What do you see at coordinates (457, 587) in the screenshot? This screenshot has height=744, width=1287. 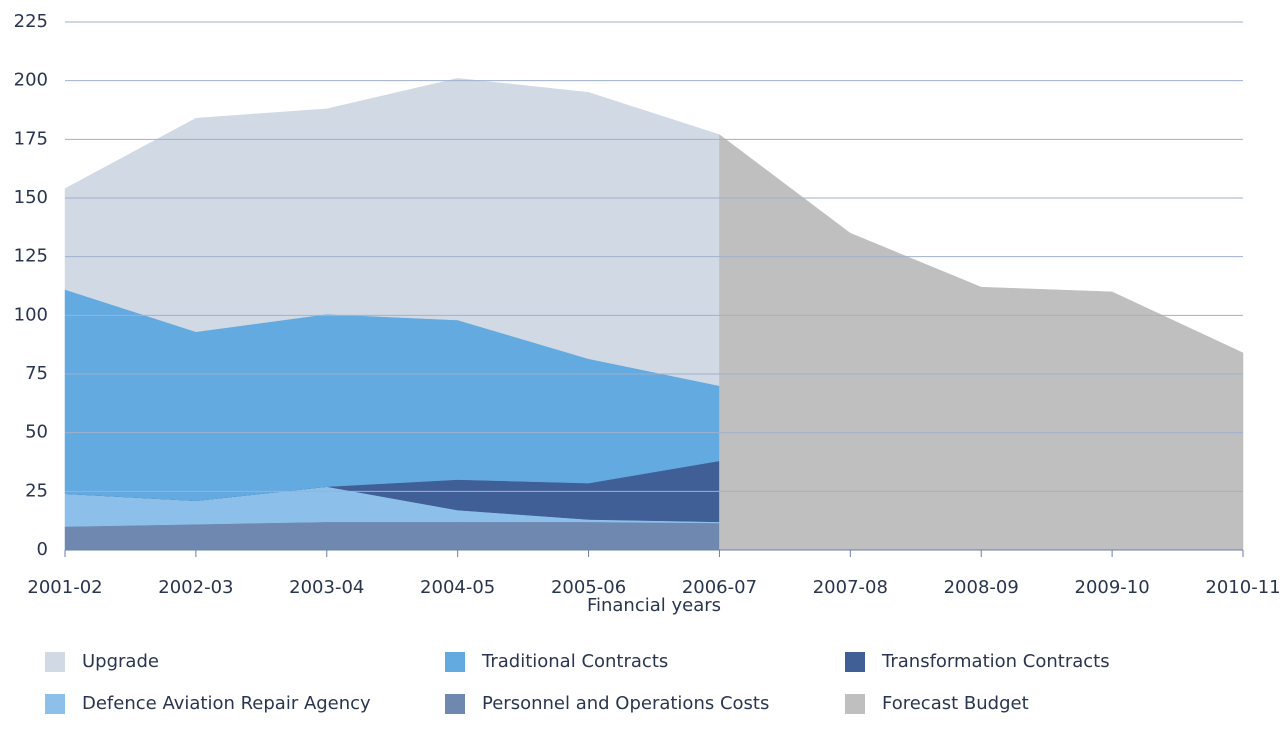 I see `x-tick-label: 2004-05` at bounding box center [457, 587].